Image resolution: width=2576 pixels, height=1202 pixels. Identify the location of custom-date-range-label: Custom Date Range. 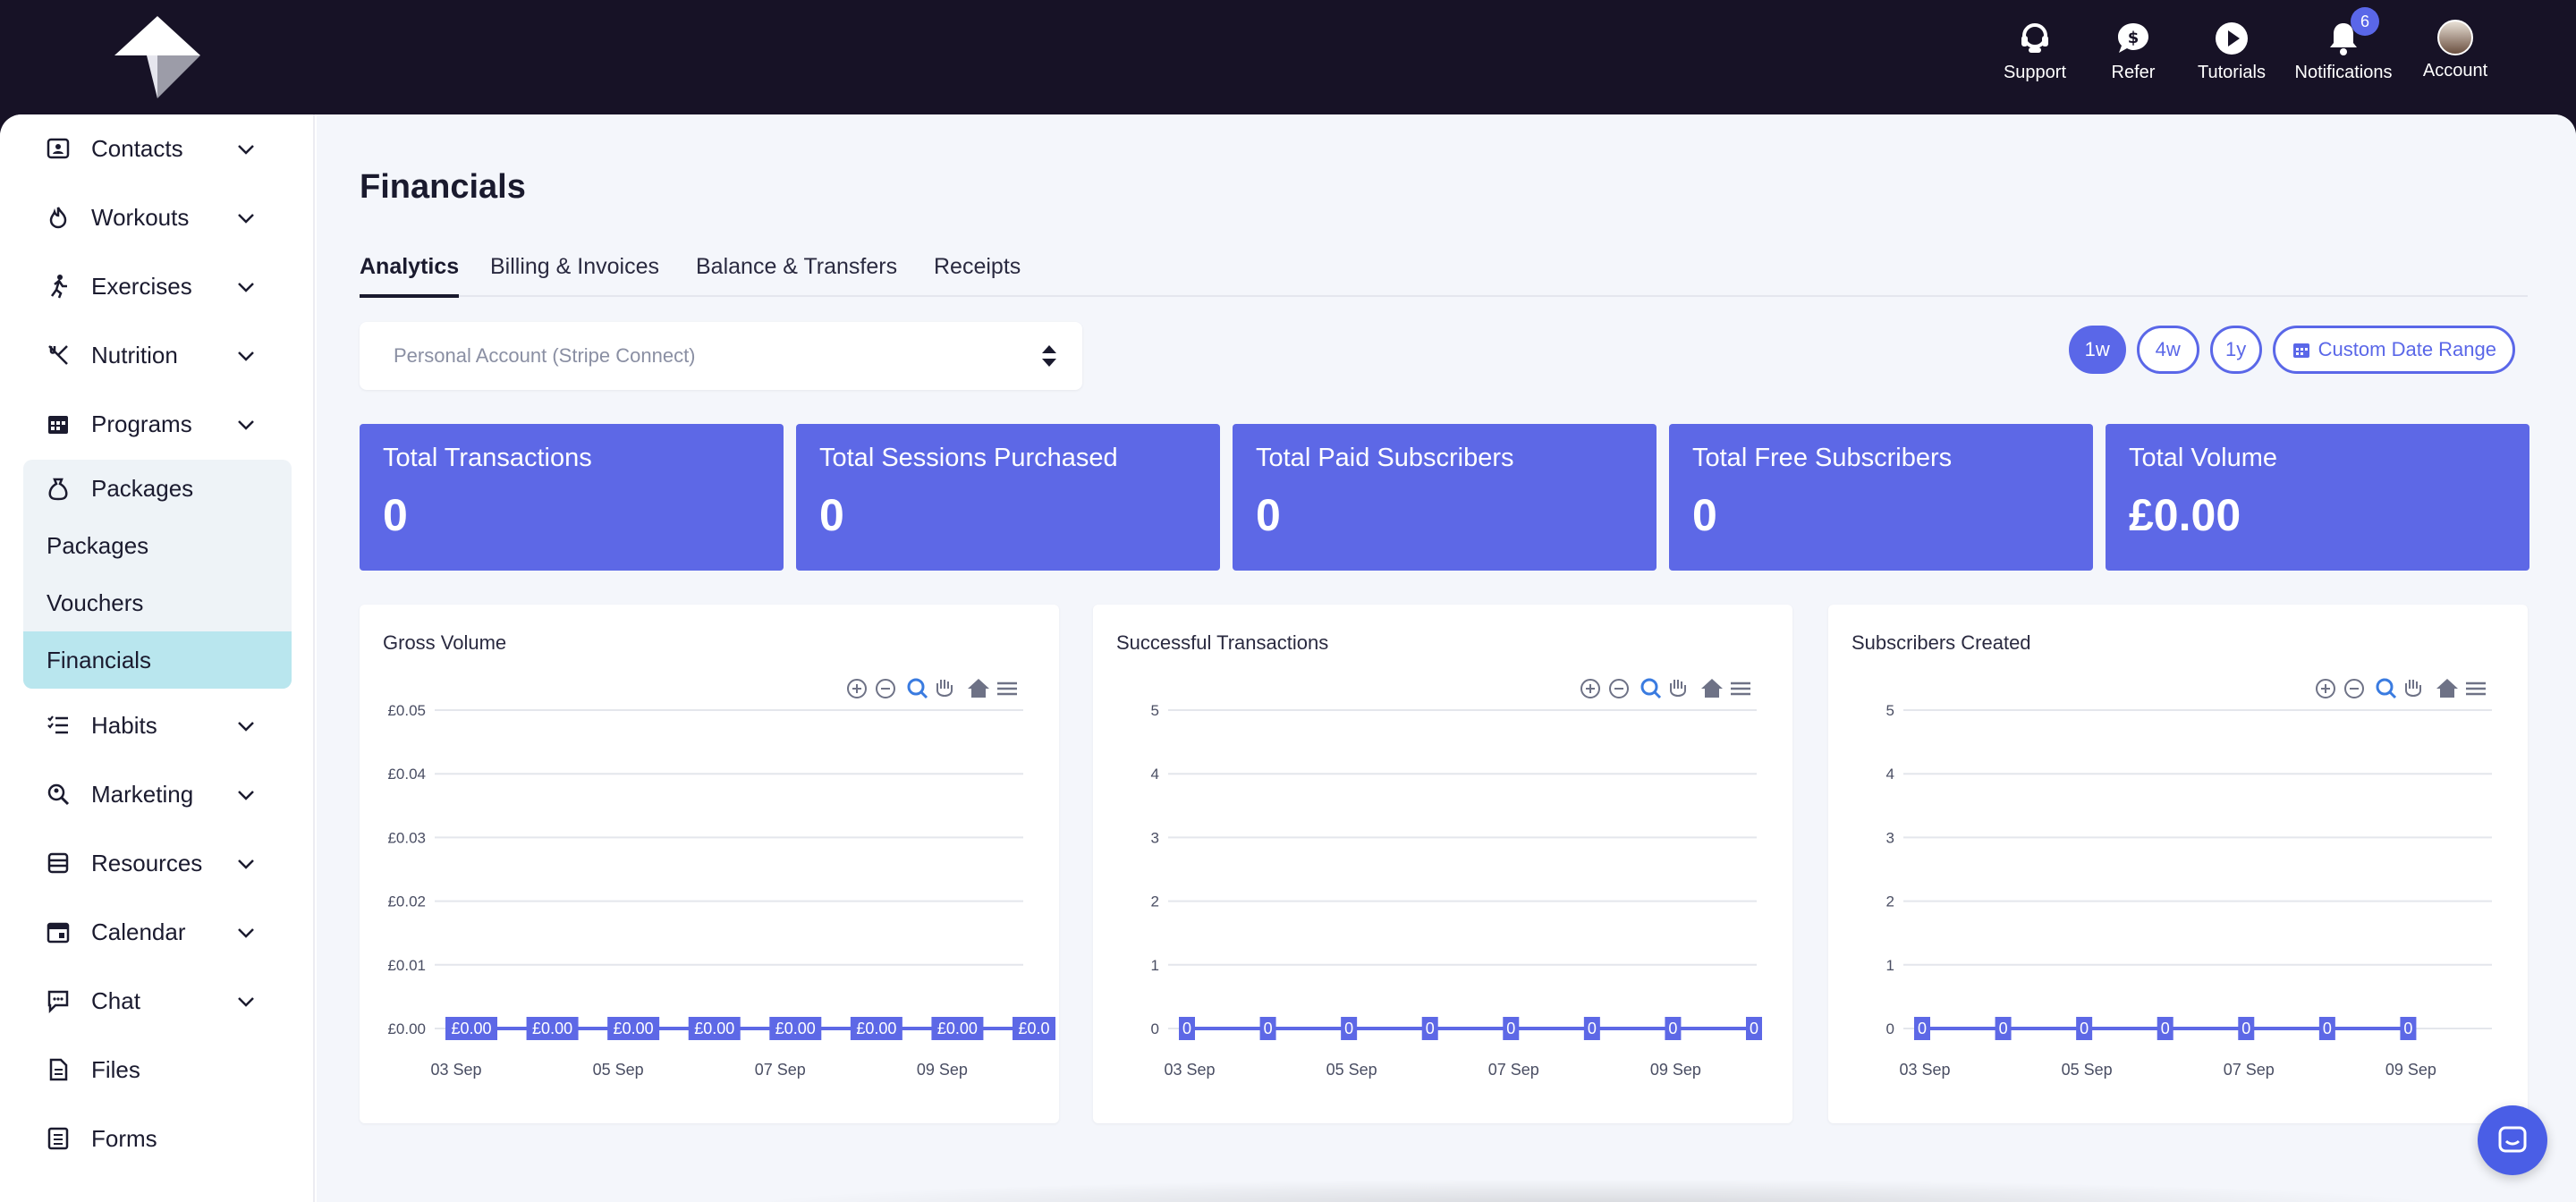
(2407, 349).